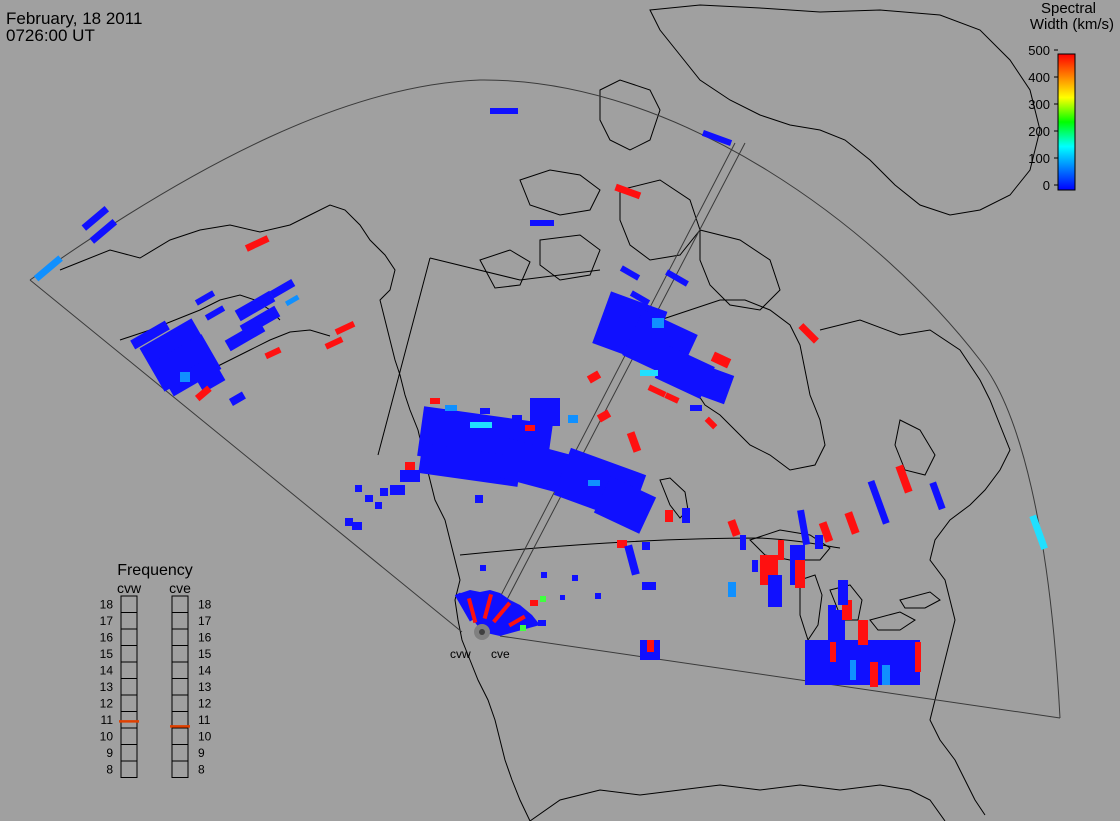  Describe the element at coordinates (194, 306) in the screenshot. I see `echo-cluster-alaska` at that location.